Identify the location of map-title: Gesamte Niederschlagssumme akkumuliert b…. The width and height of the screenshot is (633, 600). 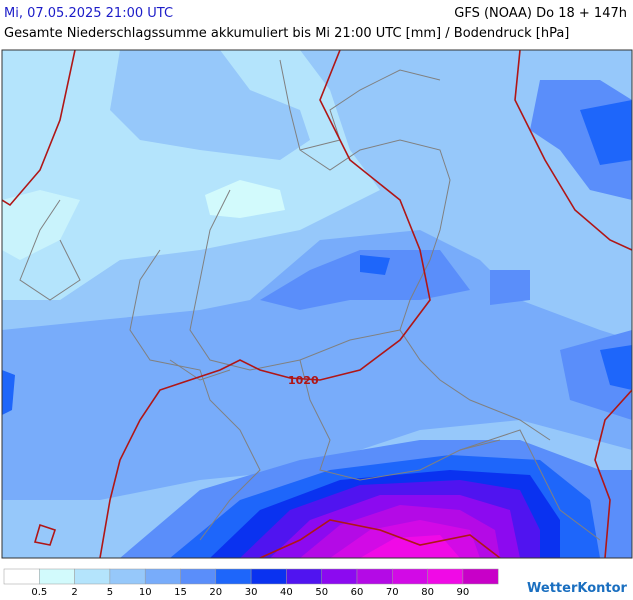
(287, 33).